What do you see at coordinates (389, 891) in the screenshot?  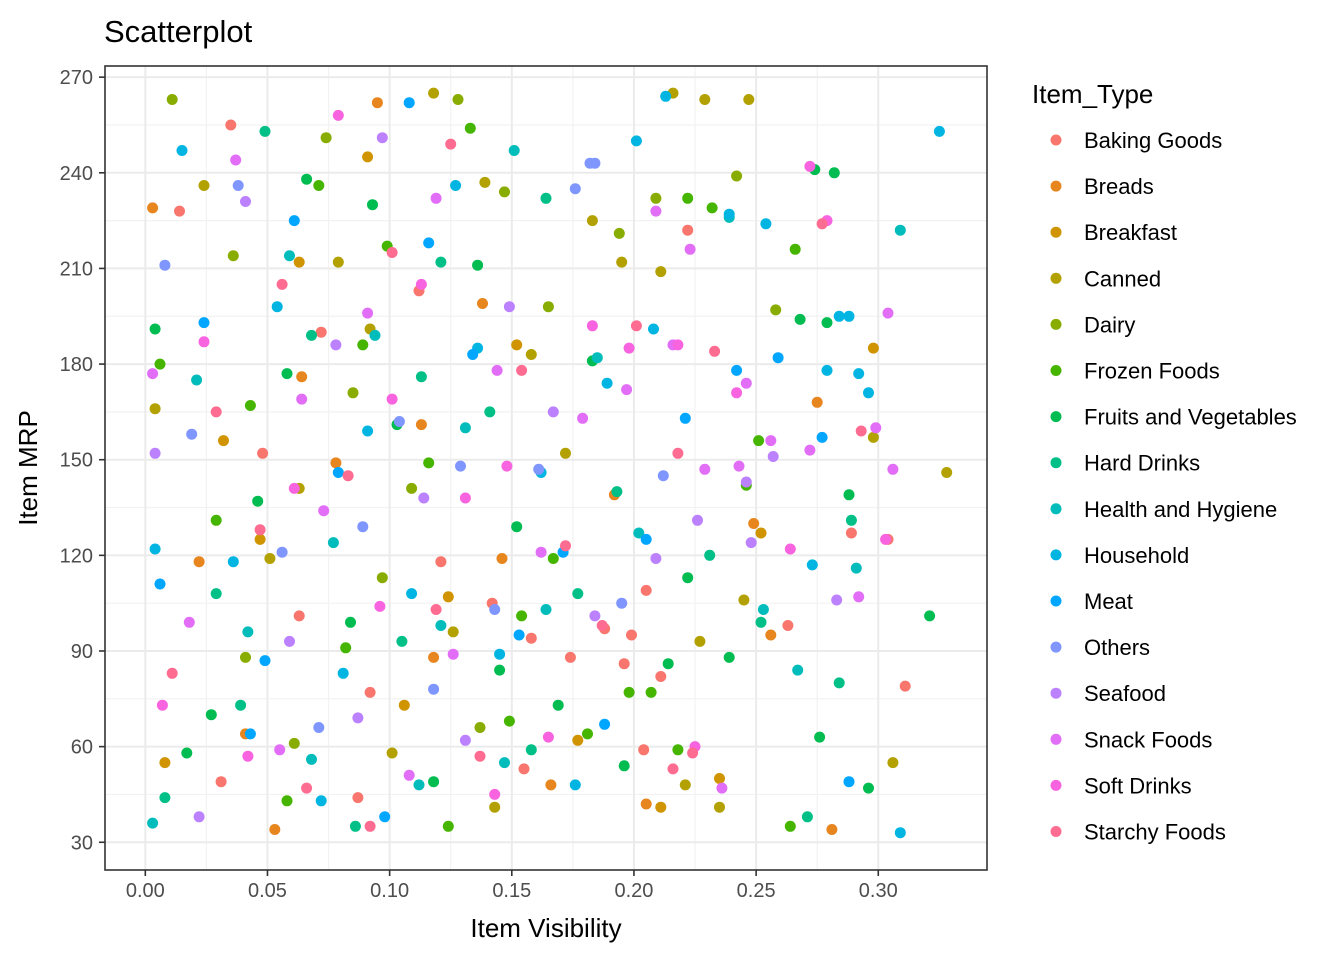 I see `x-tick-label: 0.10` at bounding box center [389, 891].